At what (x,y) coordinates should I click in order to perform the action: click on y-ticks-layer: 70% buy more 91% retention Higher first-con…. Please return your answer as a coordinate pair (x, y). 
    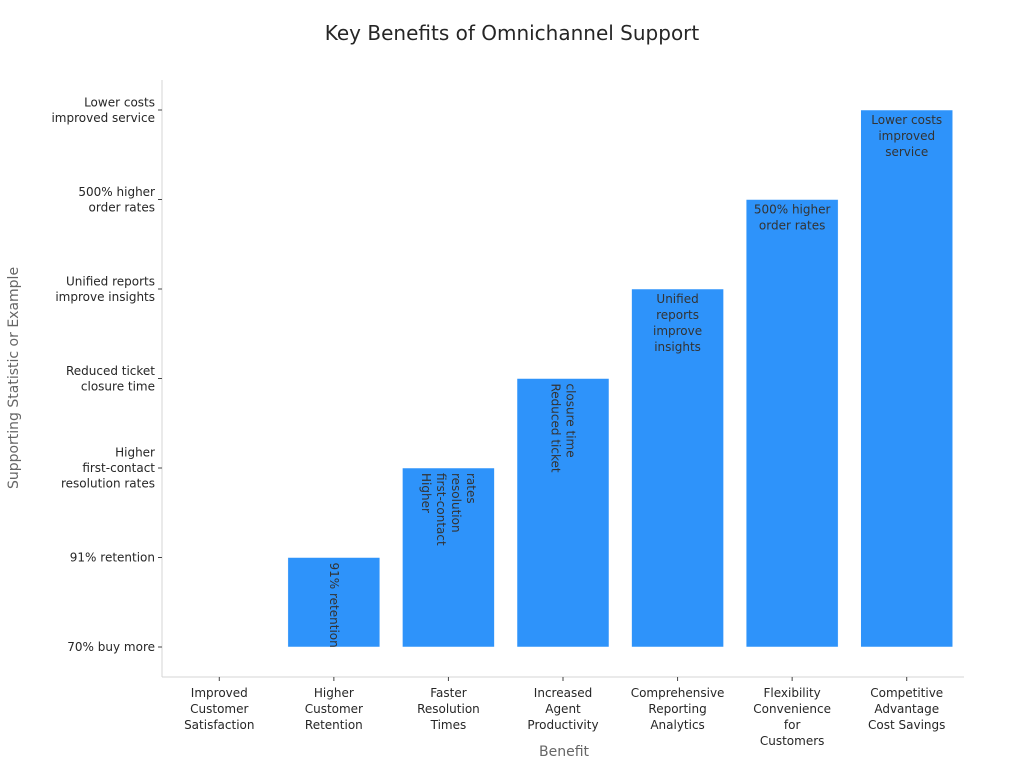
    Looking at the image, I should click on (106, 374).